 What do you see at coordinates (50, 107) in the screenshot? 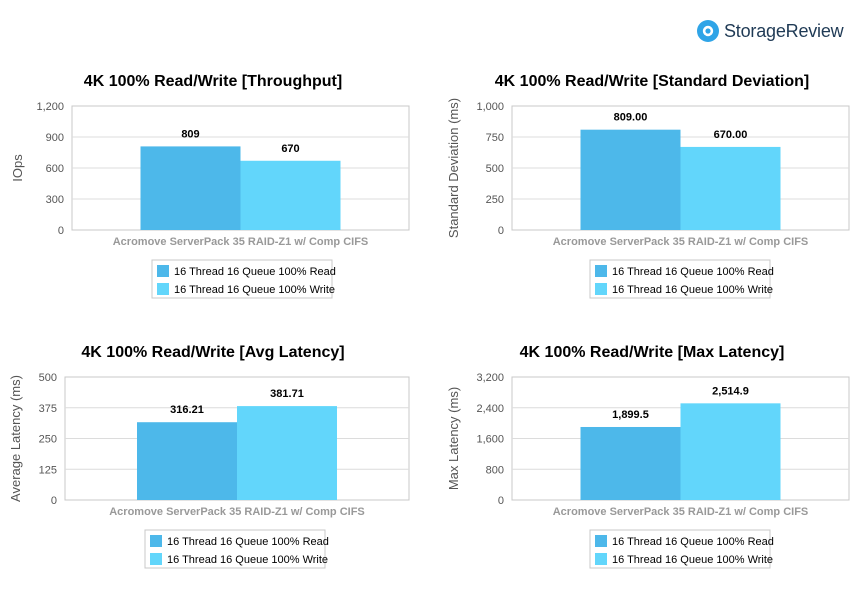
I see `y-tick-label: 1,200` at bounding box center [50, 107].